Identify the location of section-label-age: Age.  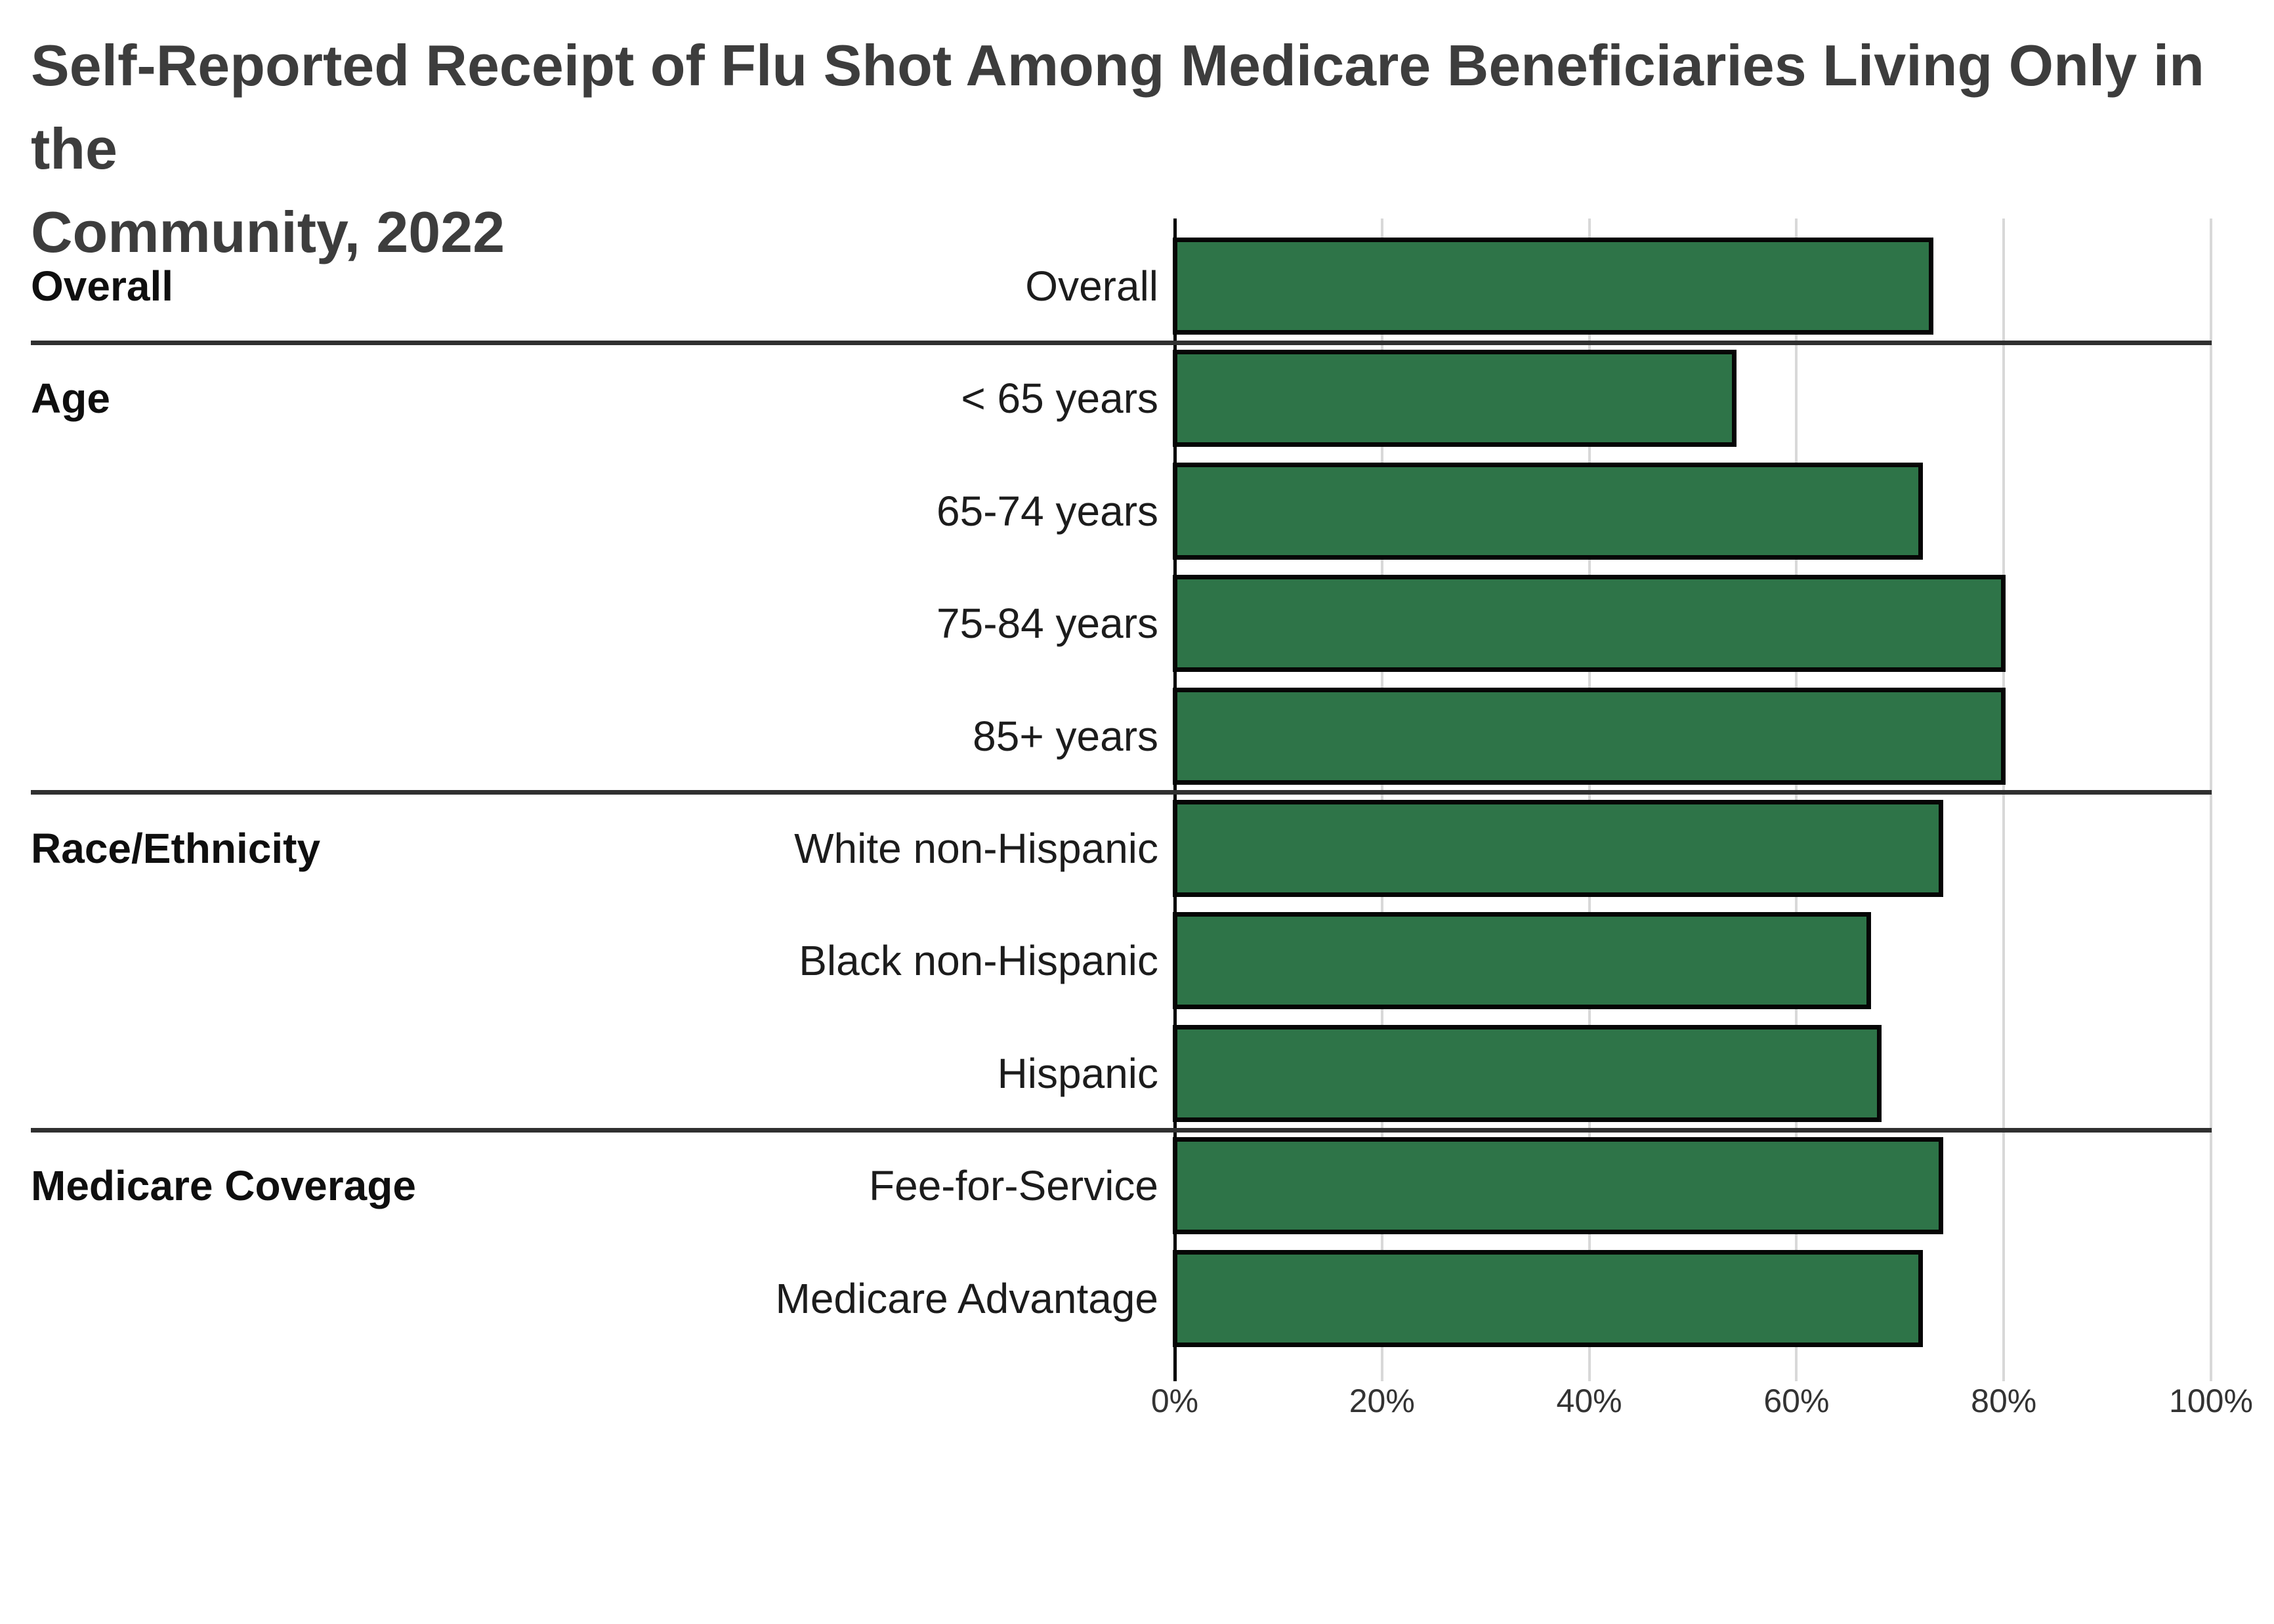
(70, 399).